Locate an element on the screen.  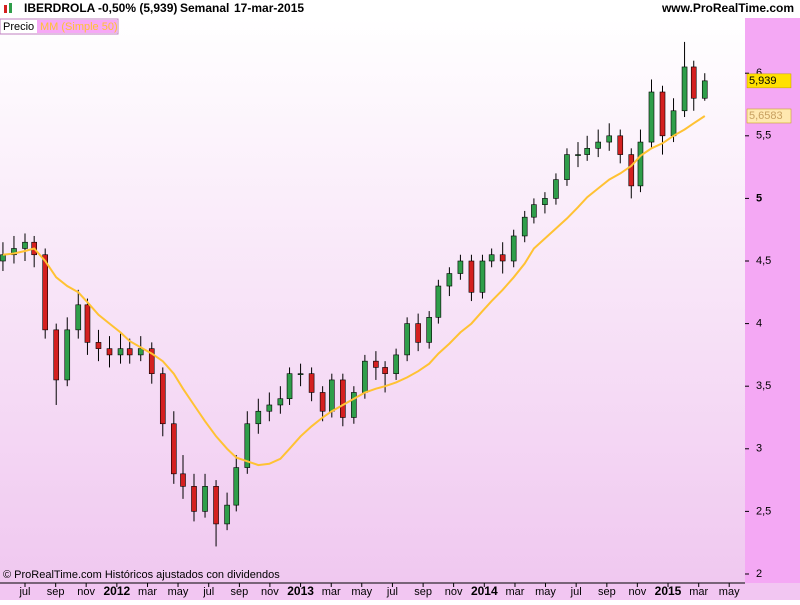
price-axis is located at coordinates (772, 300).